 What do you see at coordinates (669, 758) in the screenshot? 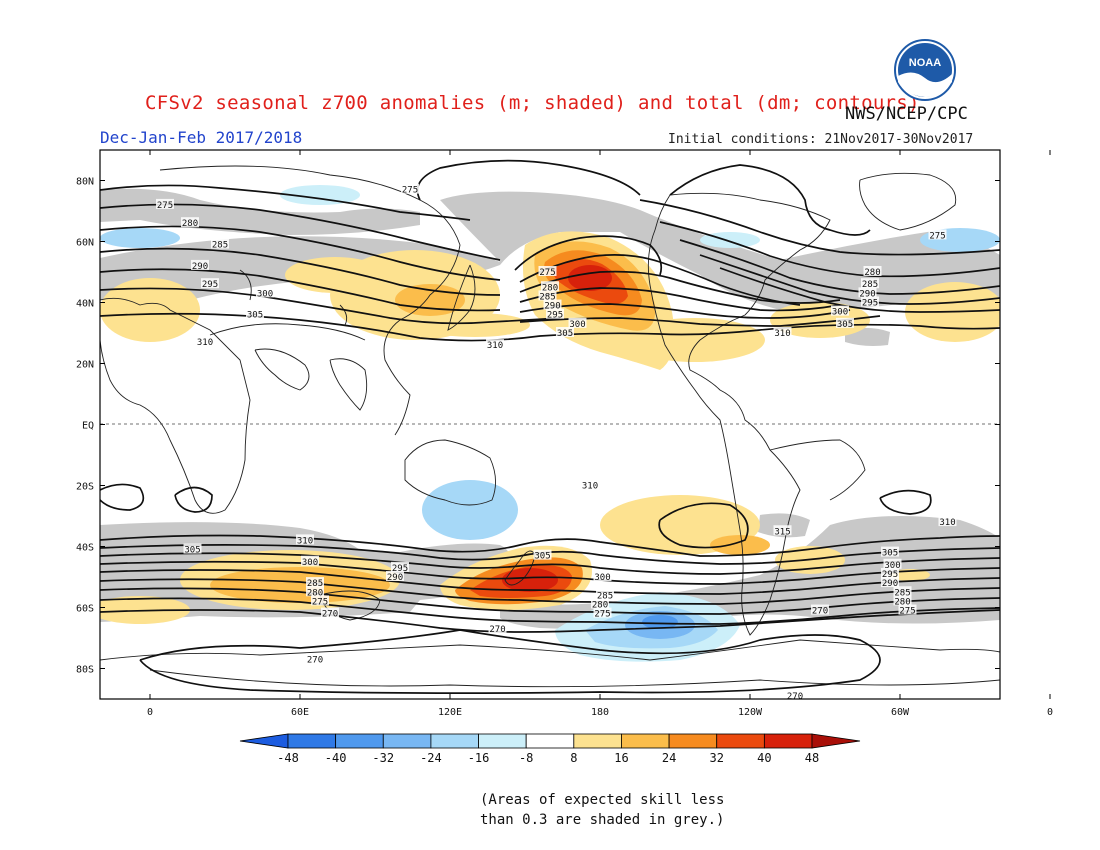
I see `colorbar-label: 24` at bounding box center [669, 758].